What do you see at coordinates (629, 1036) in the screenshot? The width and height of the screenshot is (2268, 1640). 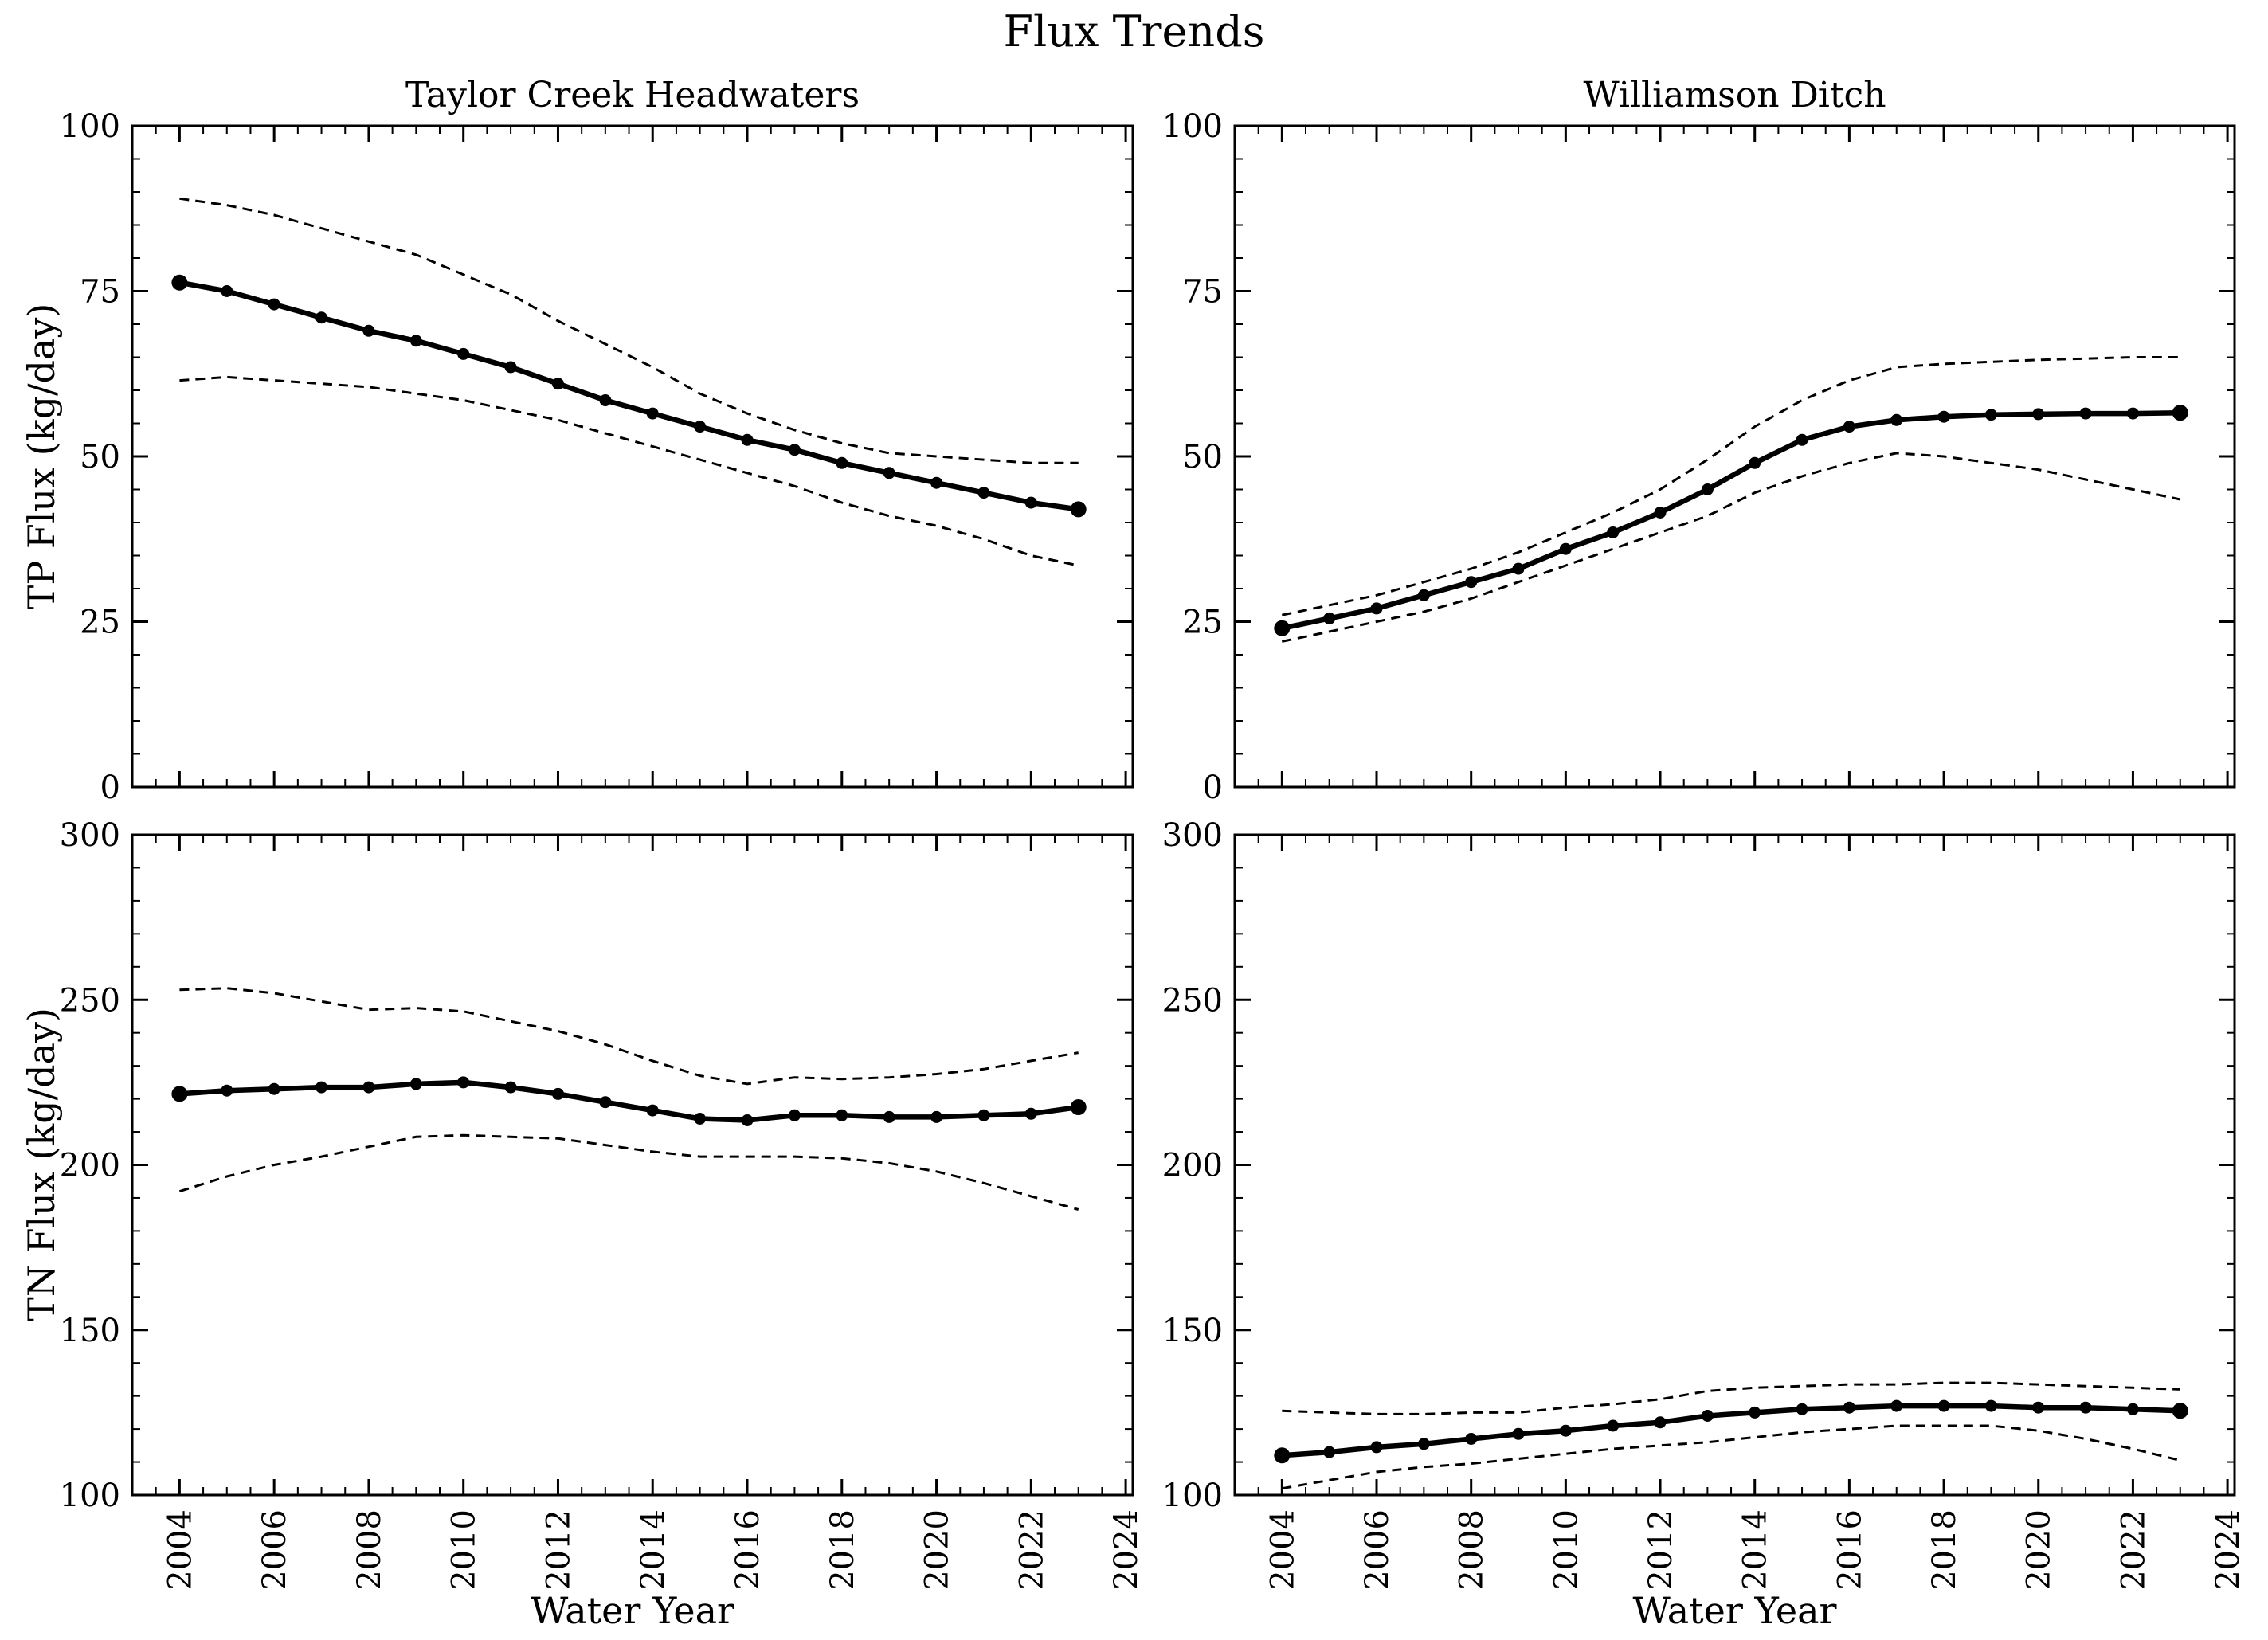 I see `series-upper-dashed-band` at bounding box center [629, 1036].